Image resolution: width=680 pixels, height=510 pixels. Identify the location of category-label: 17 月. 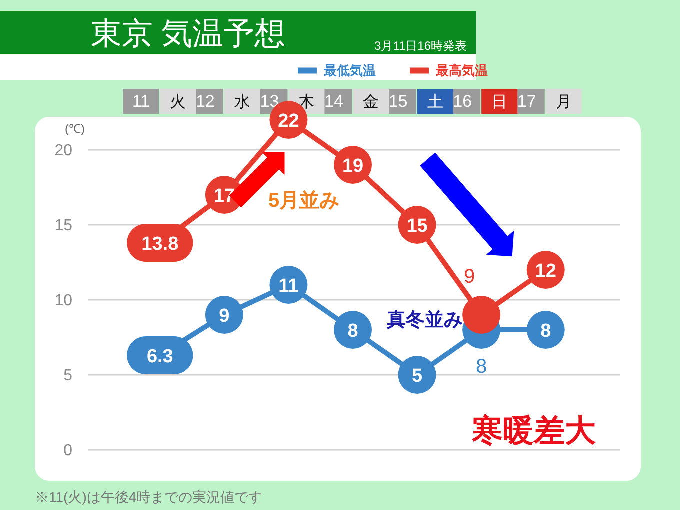
(544, 101).